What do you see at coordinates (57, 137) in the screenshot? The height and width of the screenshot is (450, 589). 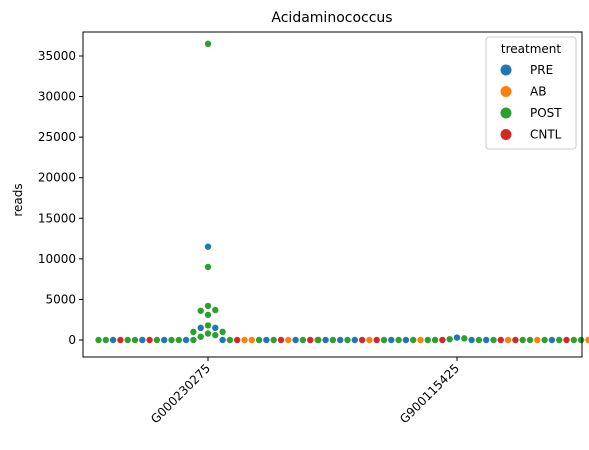 I see `y-tick-label: 25000` at bounding box center [57, 137].